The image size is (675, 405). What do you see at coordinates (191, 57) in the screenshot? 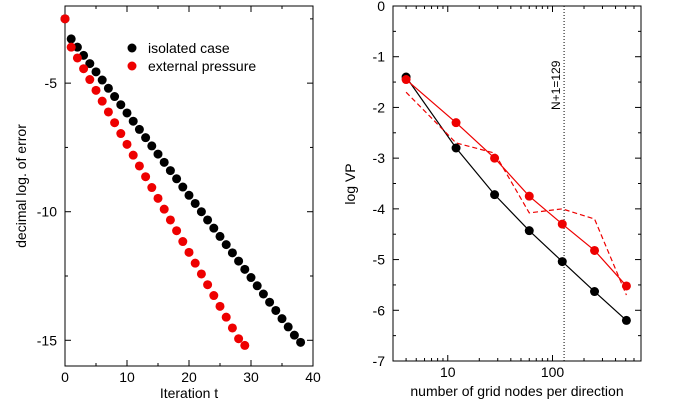
I see `legend: isolated case external pressure` at bounding box center [191, 57].